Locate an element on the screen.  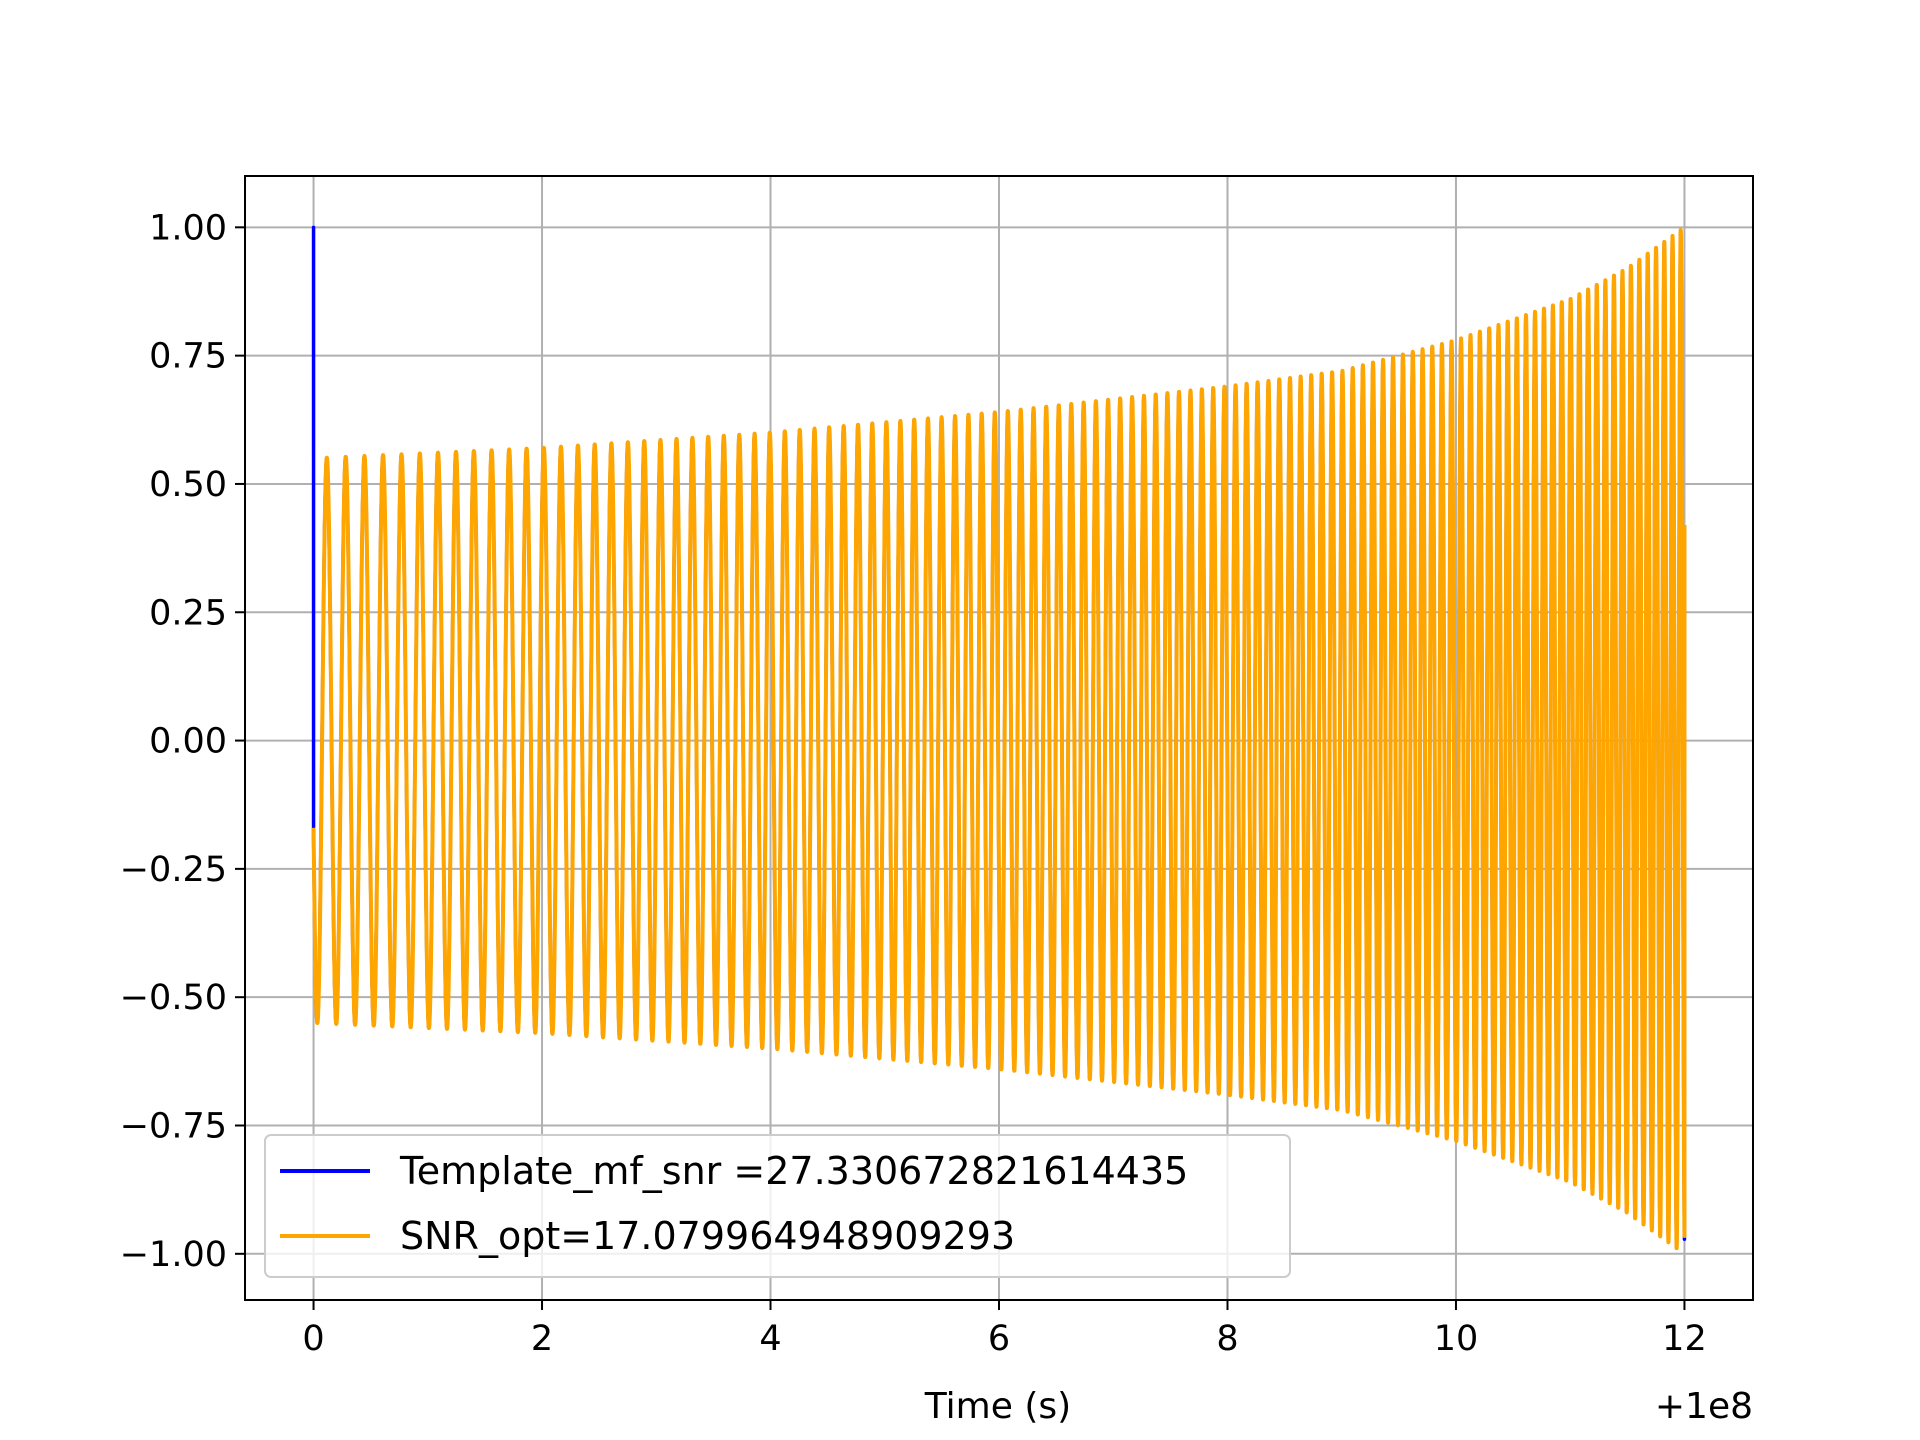
y-tick-label: −1.00 is located at coordinates (173, 1255).